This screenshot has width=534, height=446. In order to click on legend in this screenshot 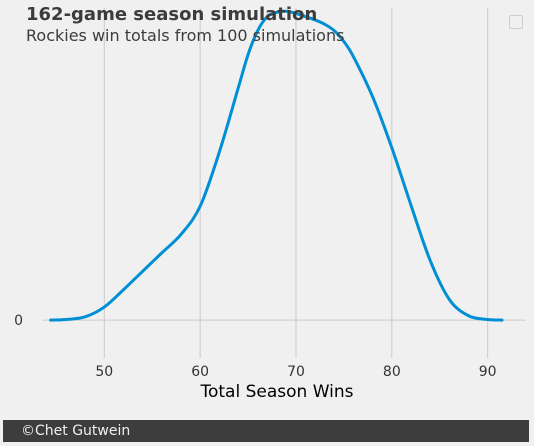, I will do `click(516, 22)`.